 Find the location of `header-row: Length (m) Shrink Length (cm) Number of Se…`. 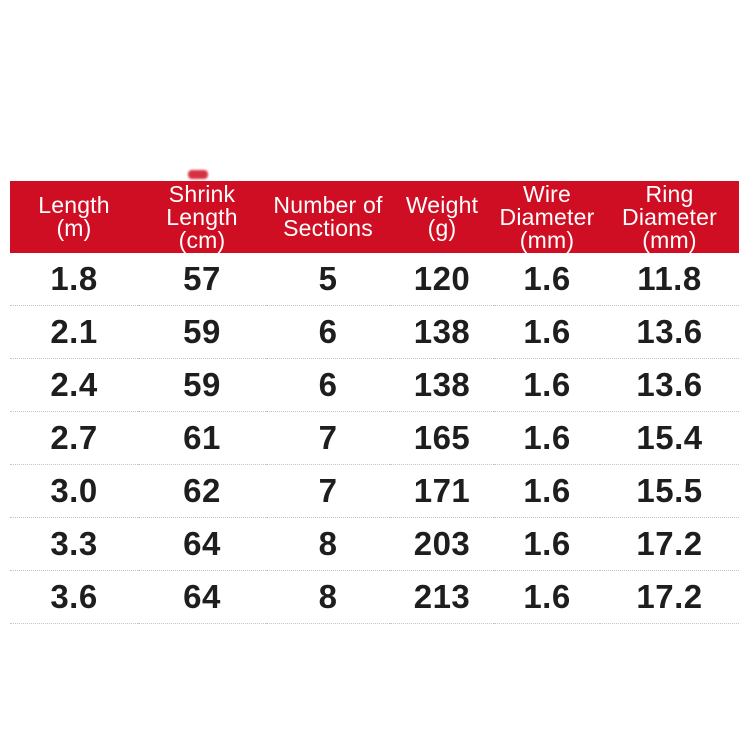

header-row: Length (m) Shrink Length (cm) Number of Se… is located at coordinates (374, 217).